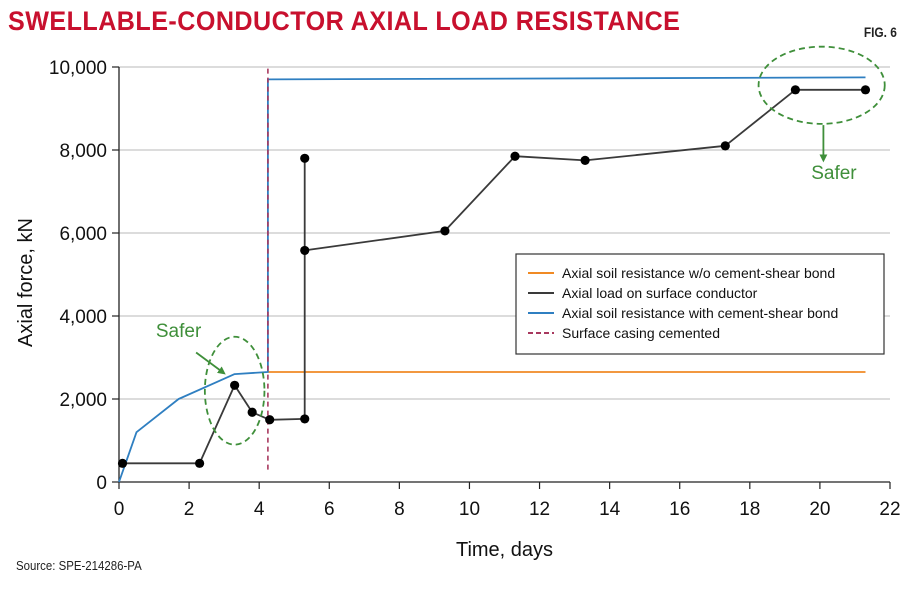 The height and width of the screenshot is (590, 911). What do you see at coordinates (83, 234) in the screenshot?
I see `y-tick-label: 6,000` at bounding box center [83, 234].